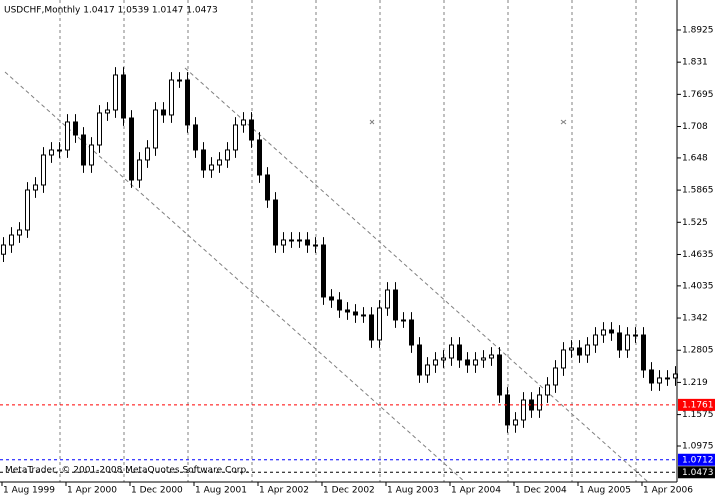  I want to click on y-tick-label: 1.708, so click(695, 127).